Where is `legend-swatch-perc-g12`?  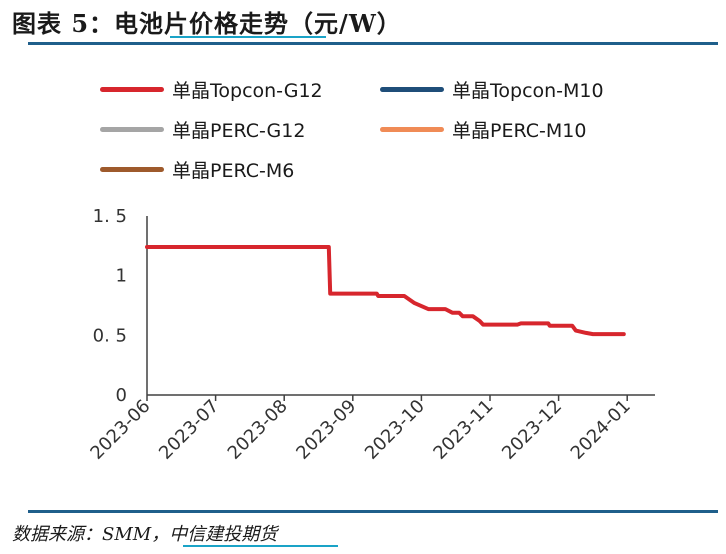 legend-swatch-perc-g12 is located at coordinates (132, 129).